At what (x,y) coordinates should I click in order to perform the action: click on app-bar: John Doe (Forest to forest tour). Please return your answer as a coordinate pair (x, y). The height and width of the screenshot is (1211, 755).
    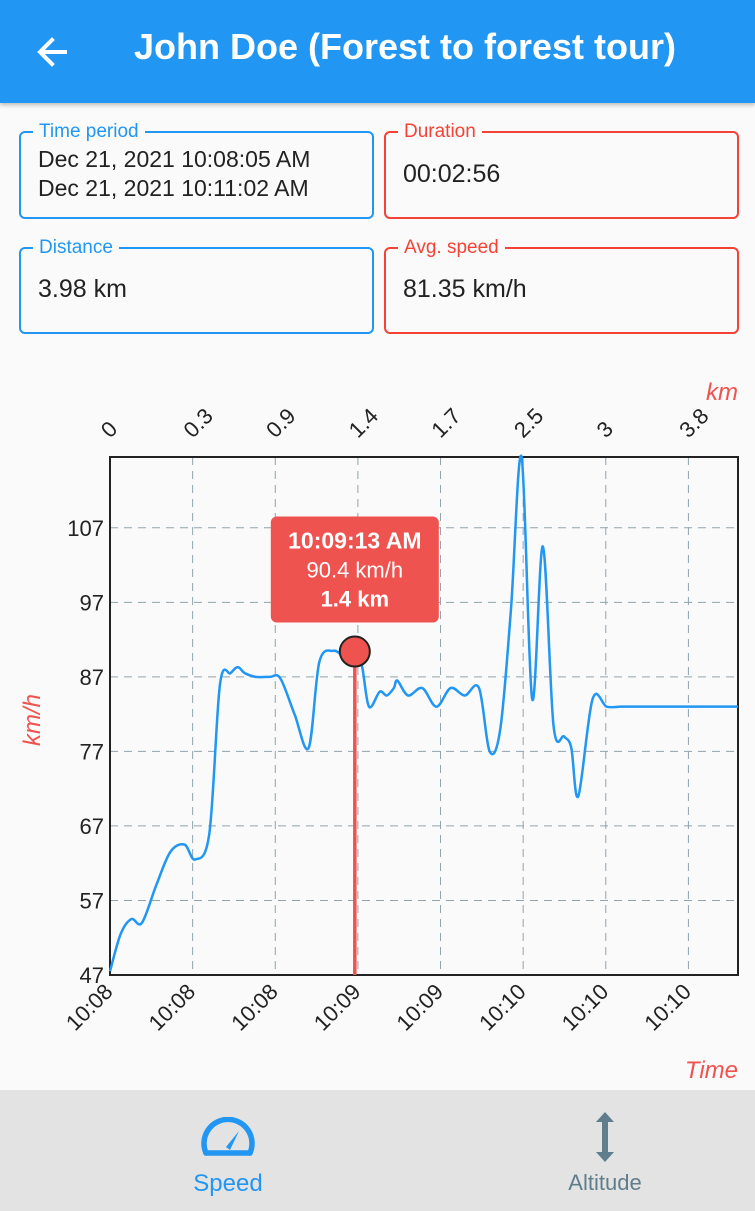
    Looking at the image, I should click on (377, 51).